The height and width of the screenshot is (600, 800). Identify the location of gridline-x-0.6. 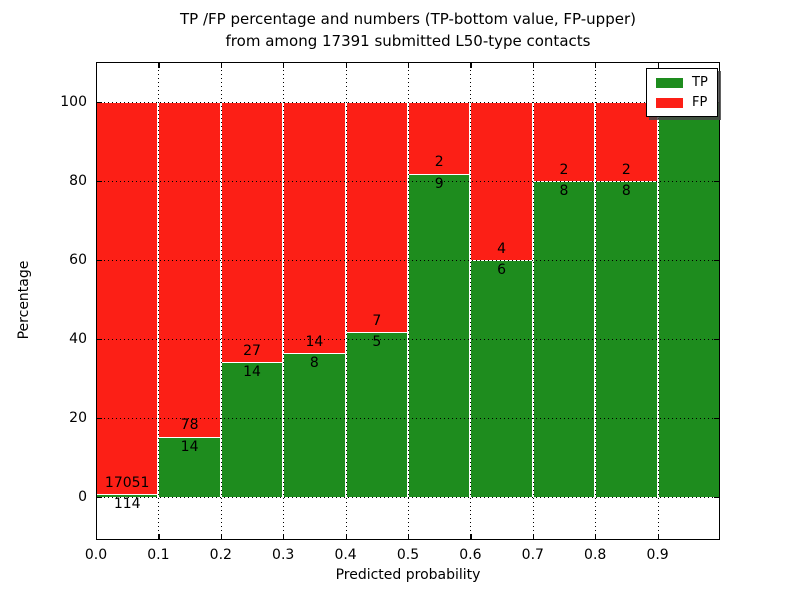
(471, 301).